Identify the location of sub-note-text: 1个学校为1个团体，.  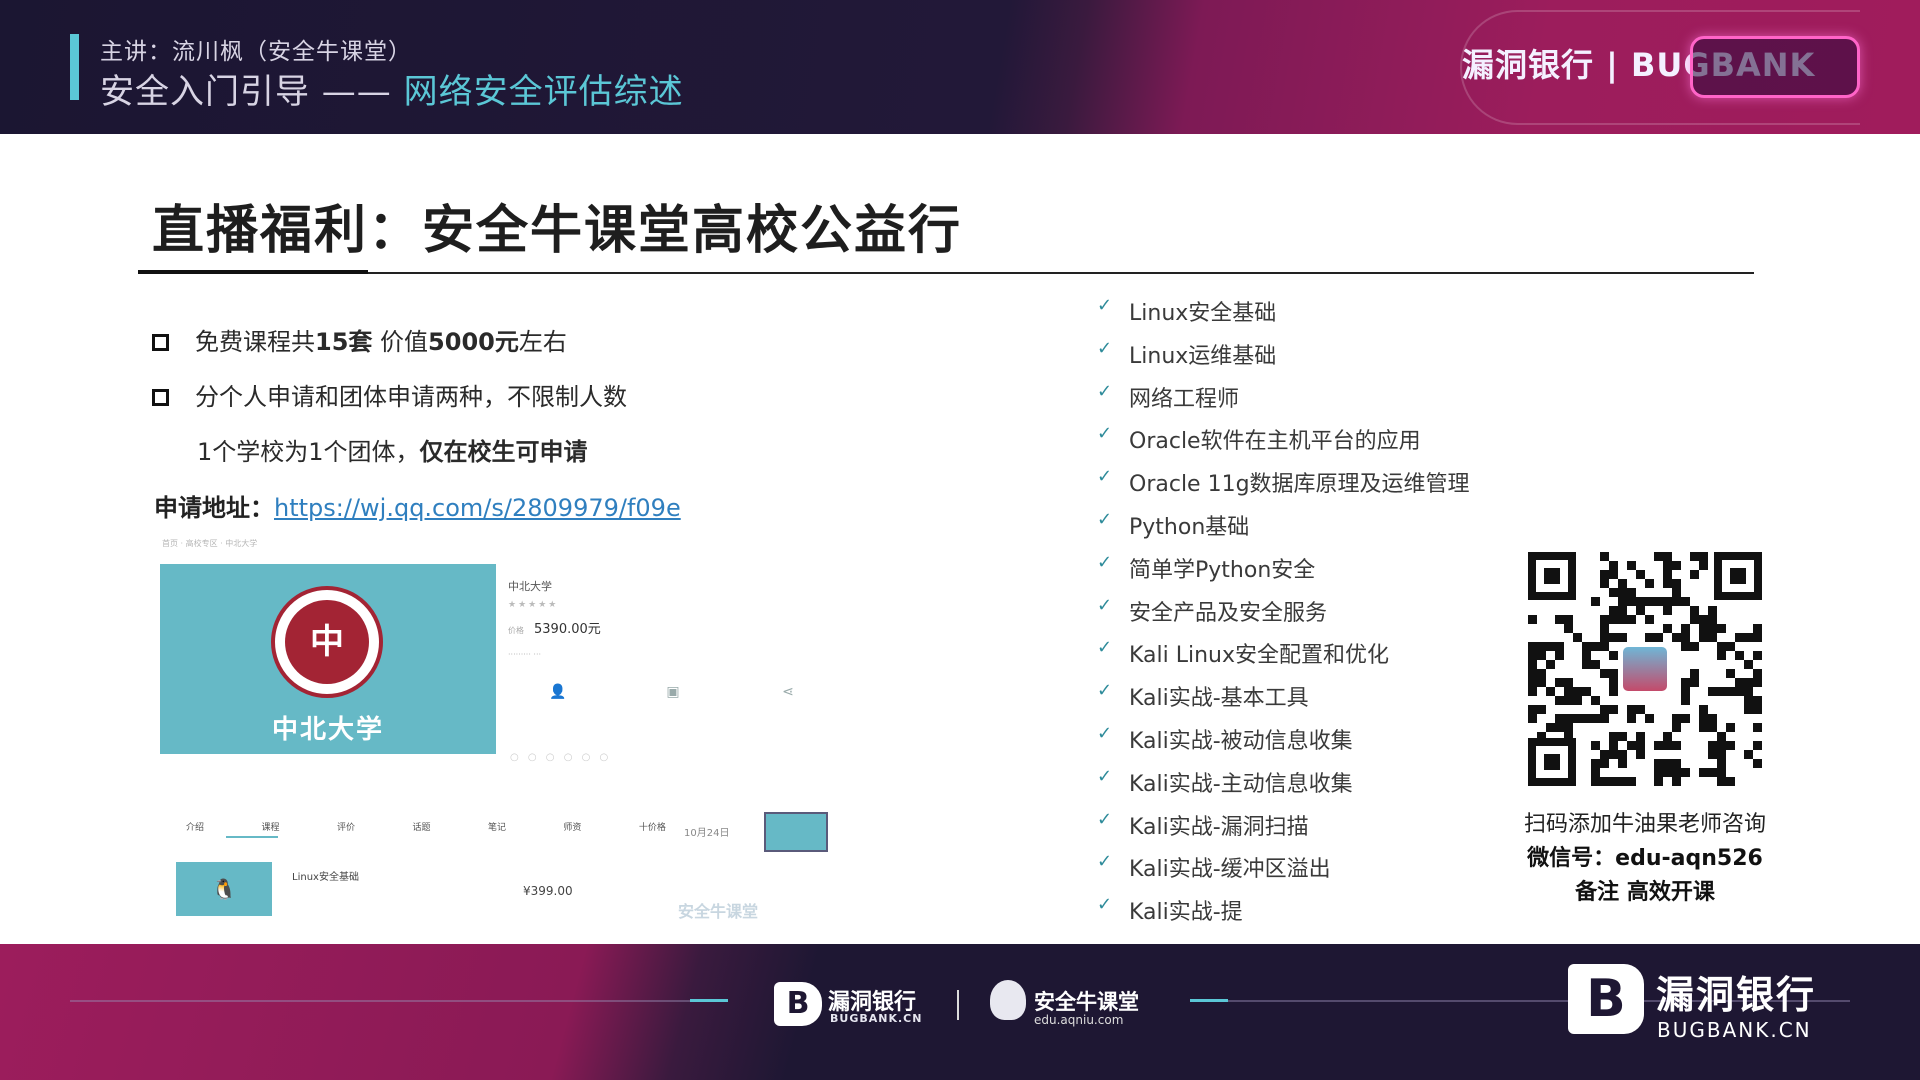
(308, 452).